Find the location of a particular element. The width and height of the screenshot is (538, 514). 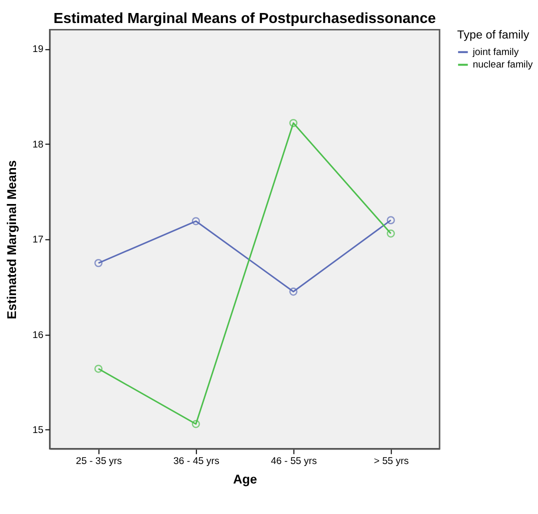

y-tick-label: 18 is located at coordinates (38, 144).